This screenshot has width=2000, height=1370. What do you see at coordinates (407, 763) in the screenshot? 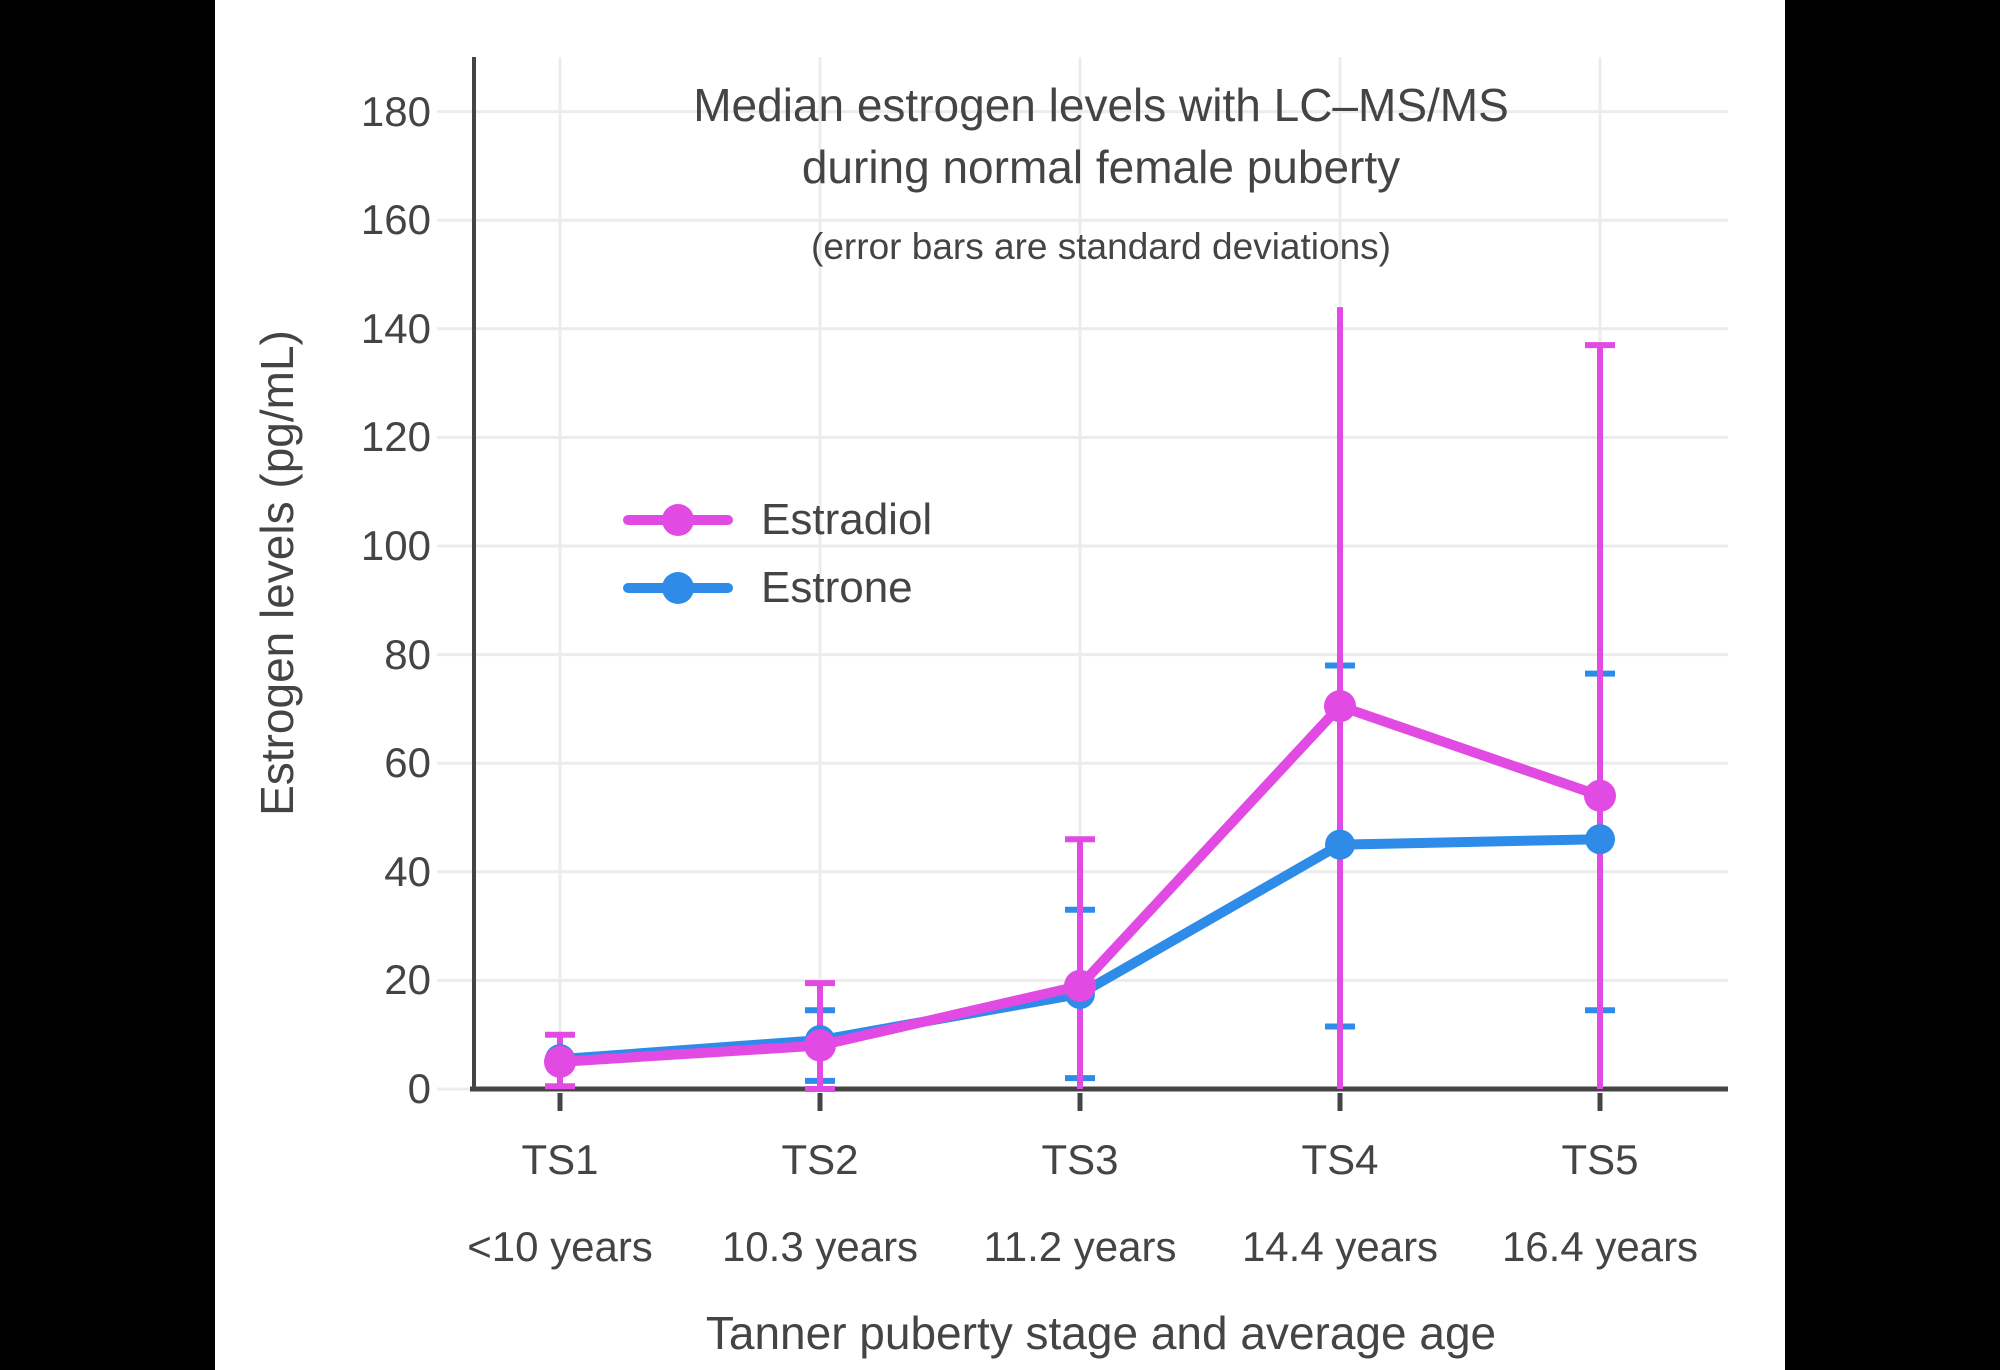
I see `y-tick-label: 60` at bounding box center [407, 763].